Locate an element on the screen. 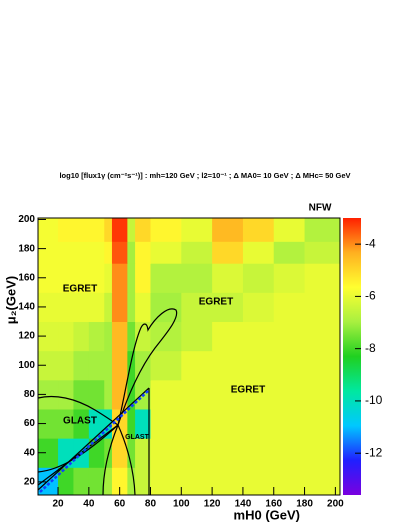  y-tick-label: 100 is located at coordinates (26, 365).